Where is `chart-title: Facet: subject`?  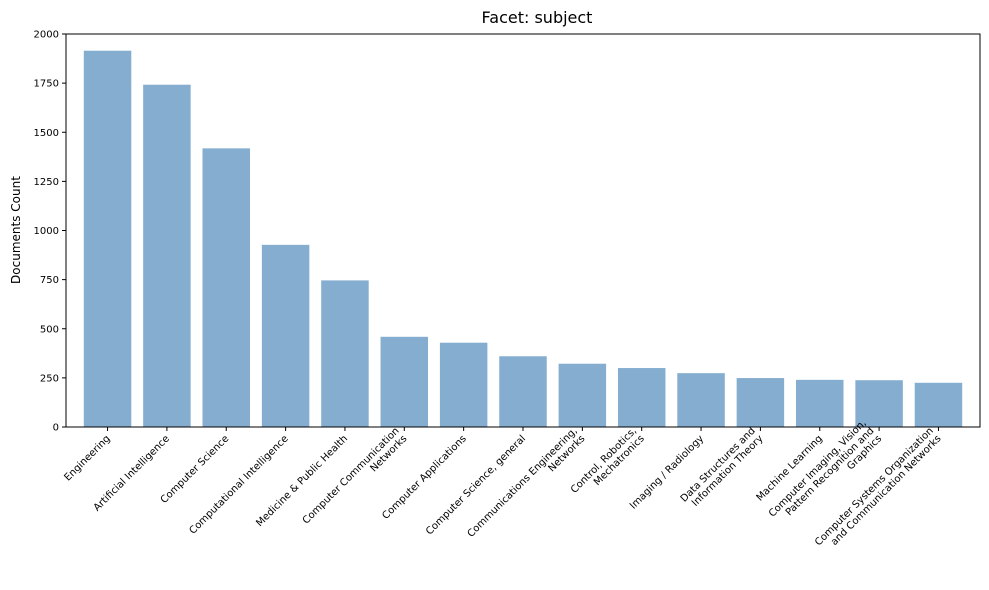 chart-title: Facet: subject is located at coordinates (537, 17).